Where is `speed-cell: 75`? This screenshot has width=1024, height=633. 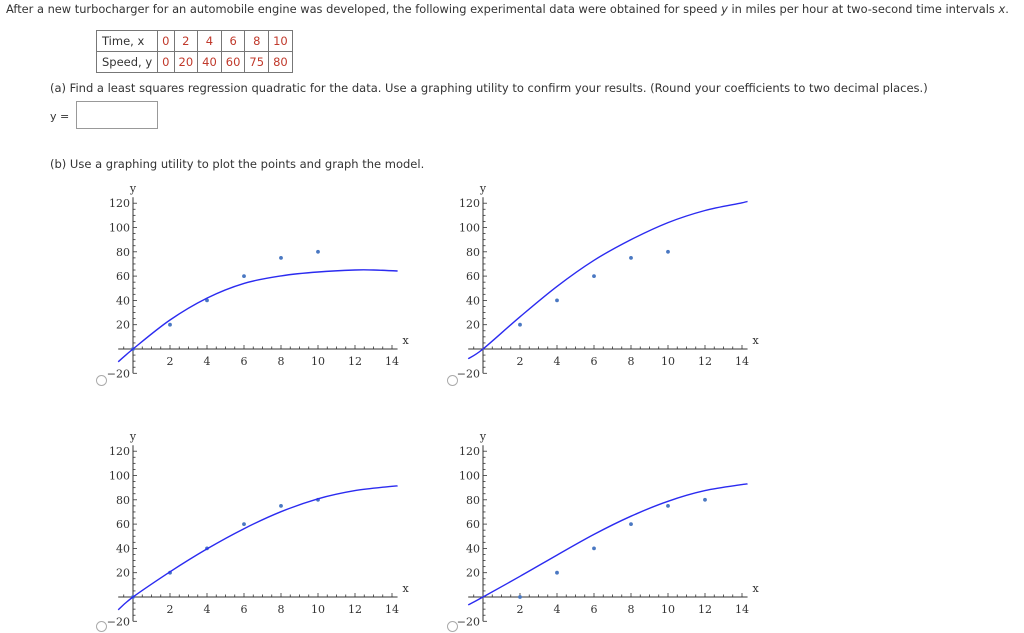 speed-cell: 75 is located at coordinates (257, 62).